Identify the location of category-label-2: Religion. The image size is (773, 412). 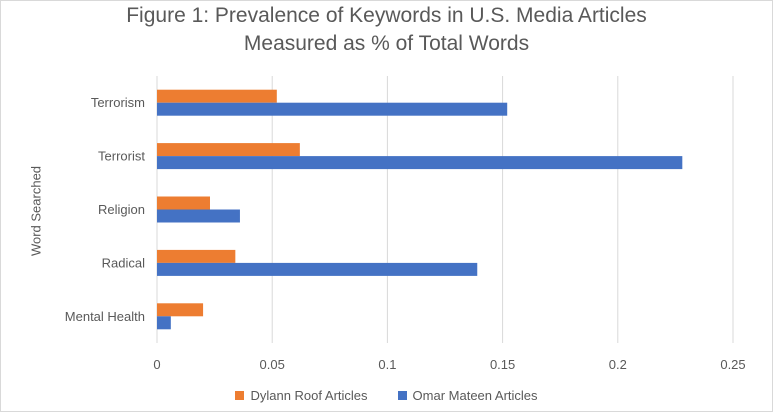
(121, 209).